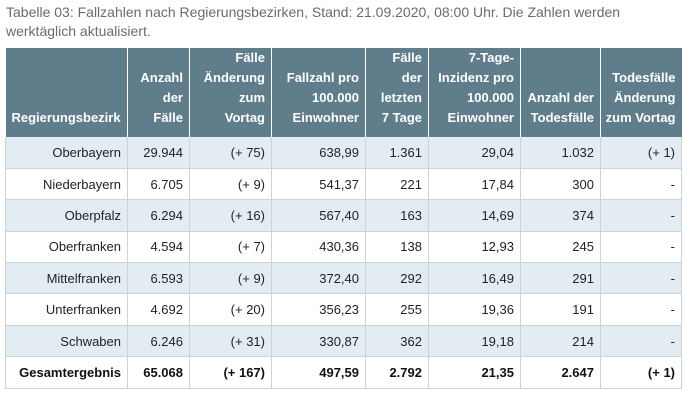  Describe the element at coordinates (158, 278) in the screenshot. I see `cell-anzahl-faelle: 6.593` at that location.